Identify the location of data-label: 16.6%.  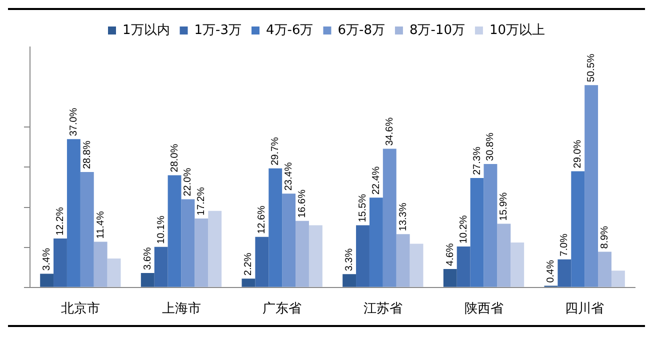
(302, 203).